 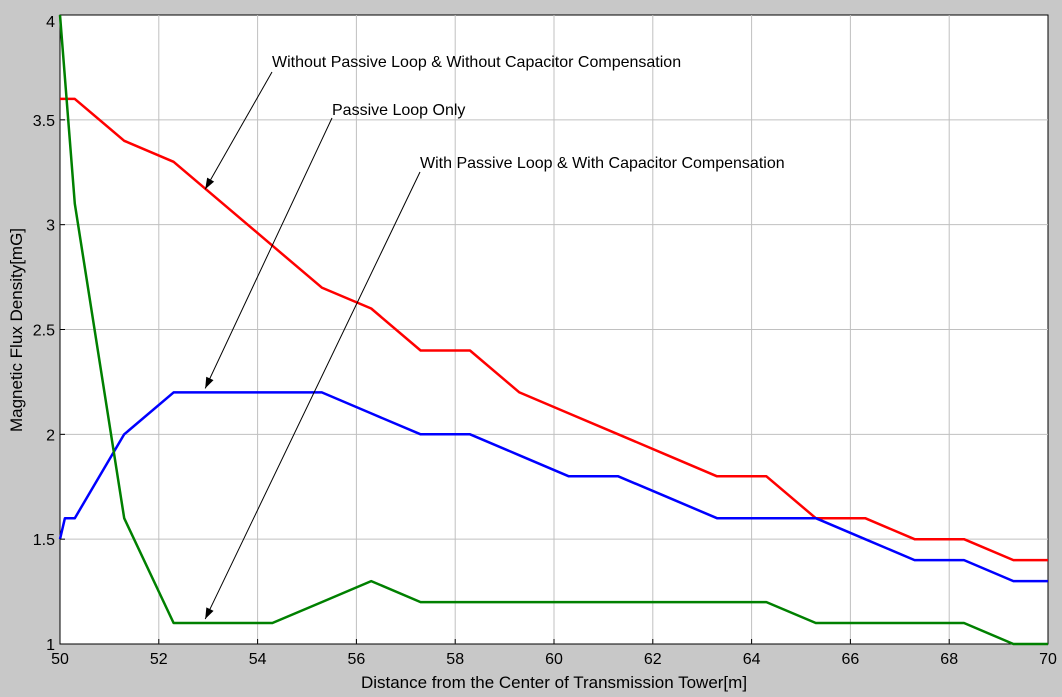 I want to click on y-tick-label: 1.5, so click(x=44, y=540).